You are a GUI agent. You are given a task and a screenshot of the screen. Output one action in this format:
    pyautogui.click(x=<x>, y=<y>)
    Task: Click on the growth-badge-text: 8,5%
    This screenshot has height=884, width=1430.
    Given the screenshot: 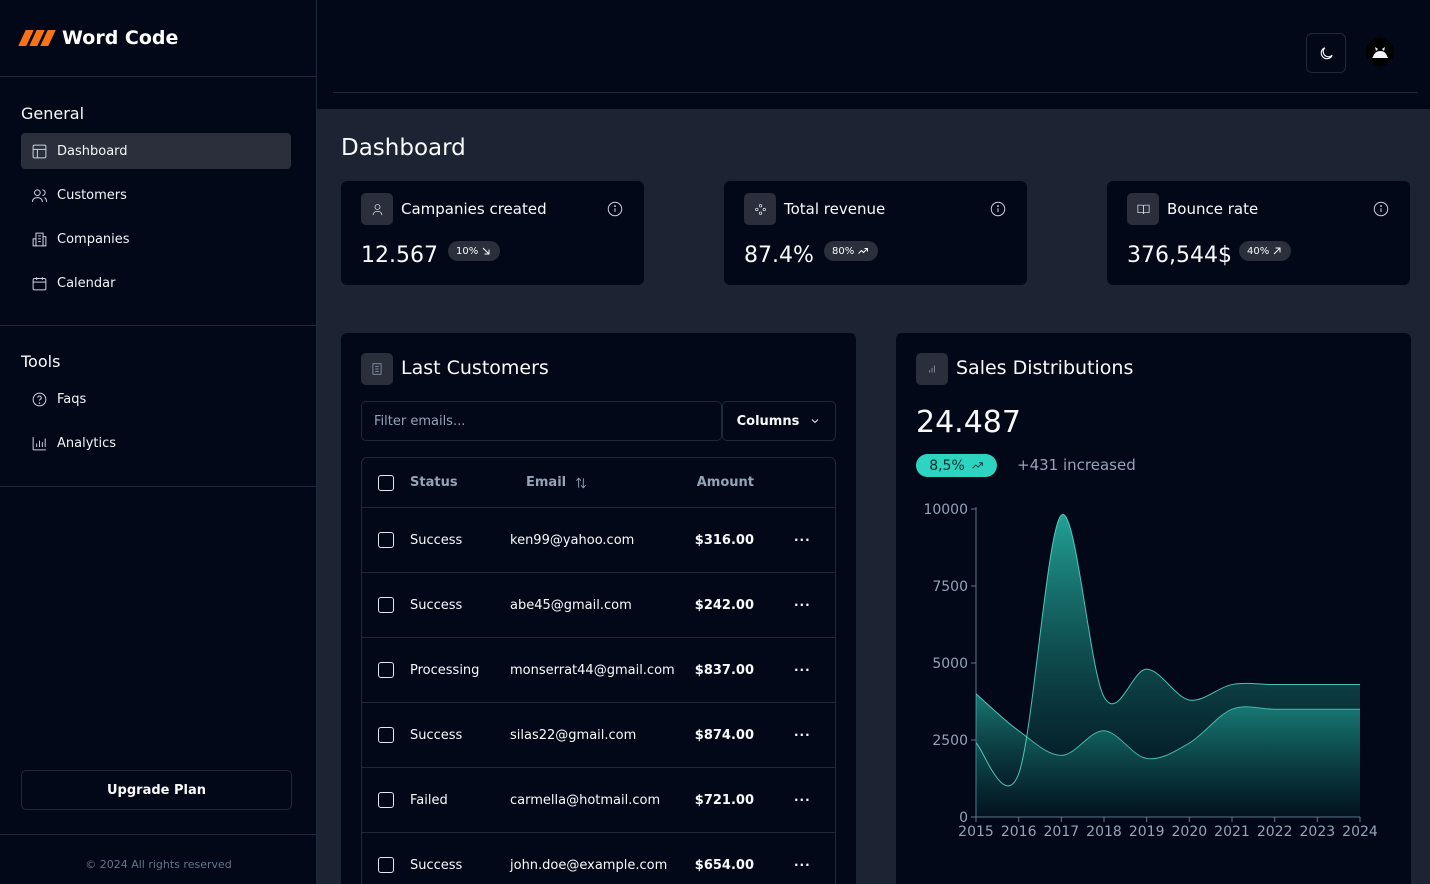 What is the action you would take?
    pyautogui.click(x=947, y=465)
    